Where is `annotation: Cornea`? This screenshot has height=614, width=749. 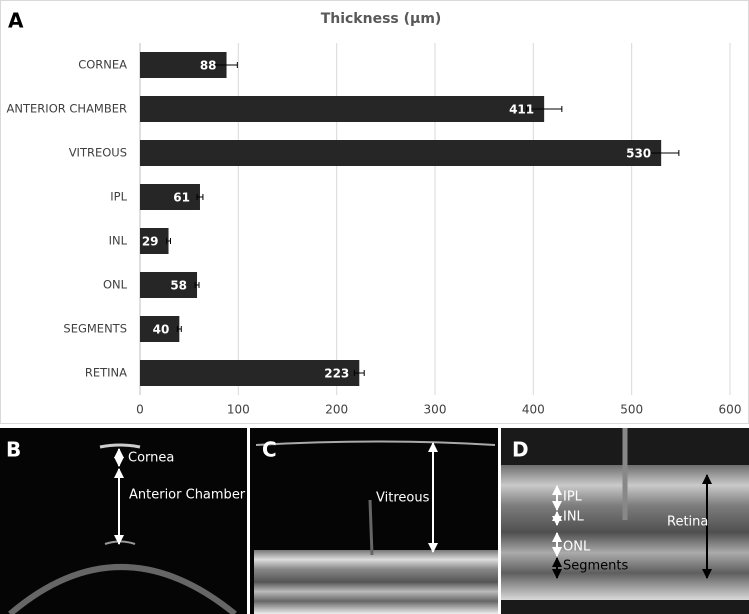 annotation: Cornea is located at coordinates (151, 458).